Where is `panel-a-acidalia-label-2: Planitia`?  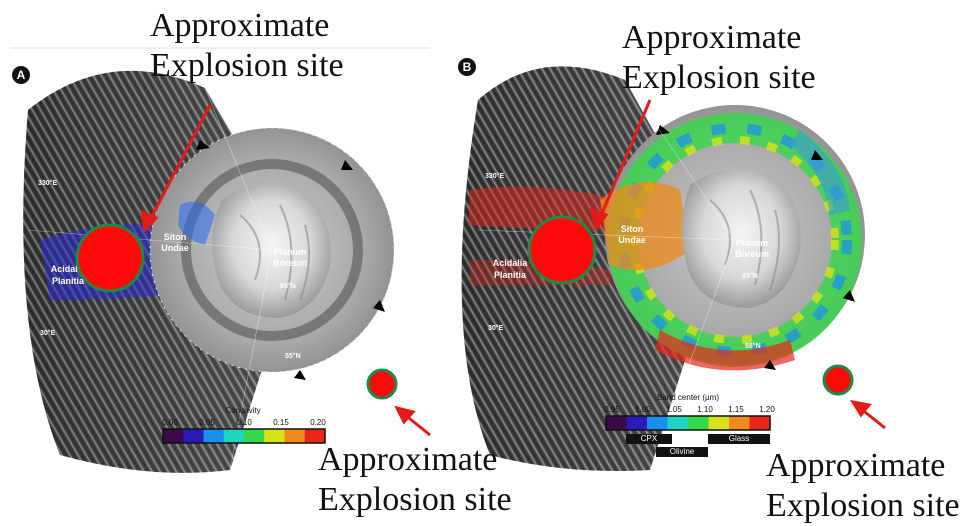
panel-a-acidalia-label-2: Planitia is located at coordinates (68, 281).